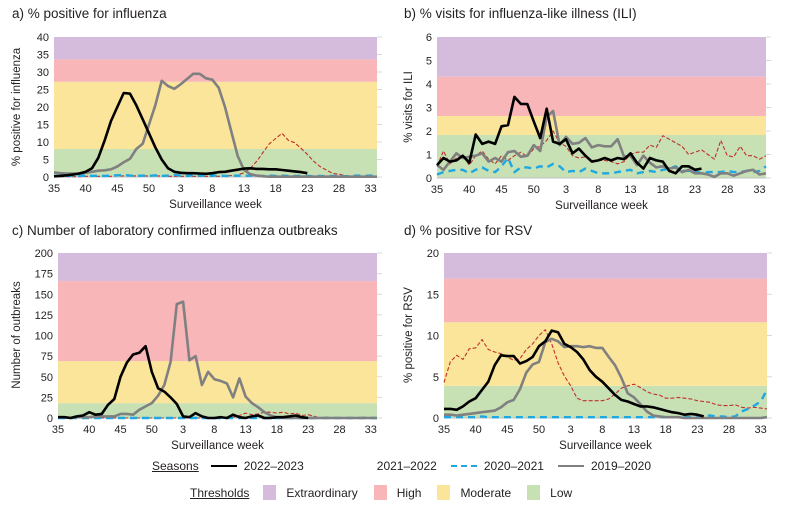  I want to click on x-tick-label: 40, so click(89, 430).